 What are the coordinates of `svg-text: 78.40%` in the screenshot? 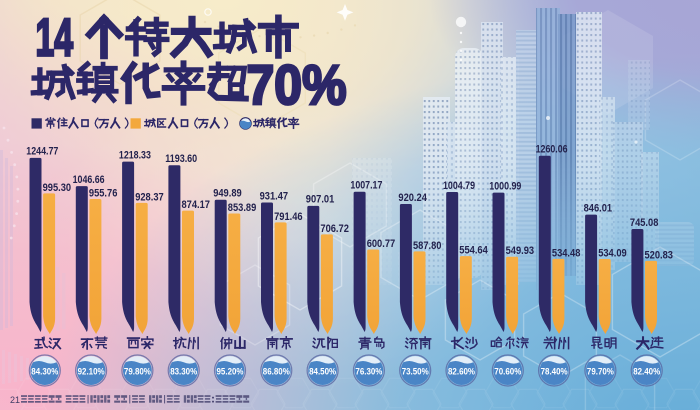 It's located at (554, 371).